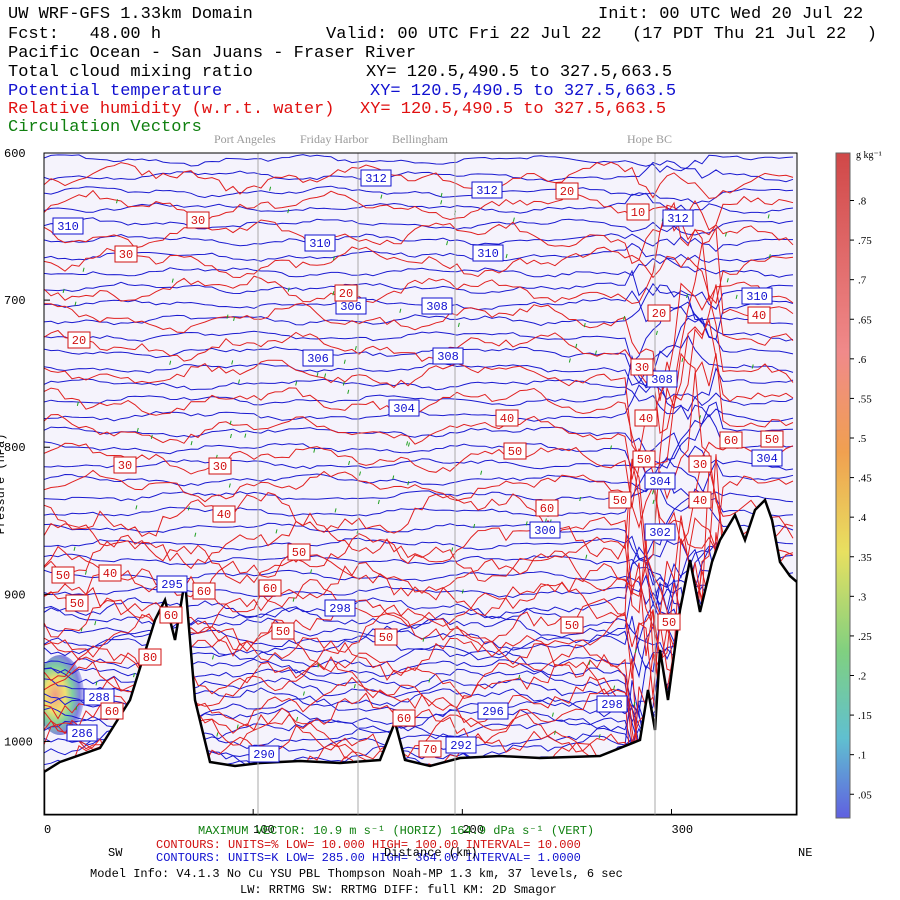 This screenshot has height=900, width=900. I want to click on y-axis-label: Pressure (hPa), so click(4, 484).